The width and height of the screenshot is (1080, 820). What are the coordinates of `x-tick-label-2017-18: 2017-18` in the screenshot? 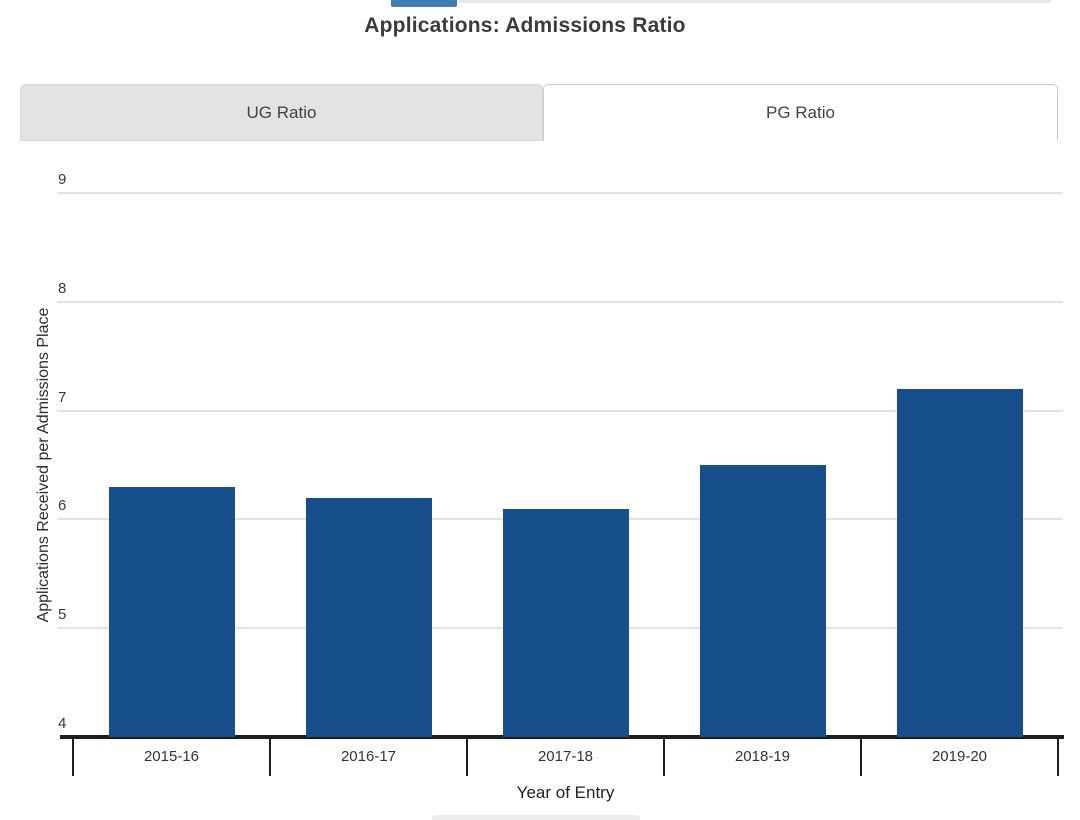 It's located at (565, 756).